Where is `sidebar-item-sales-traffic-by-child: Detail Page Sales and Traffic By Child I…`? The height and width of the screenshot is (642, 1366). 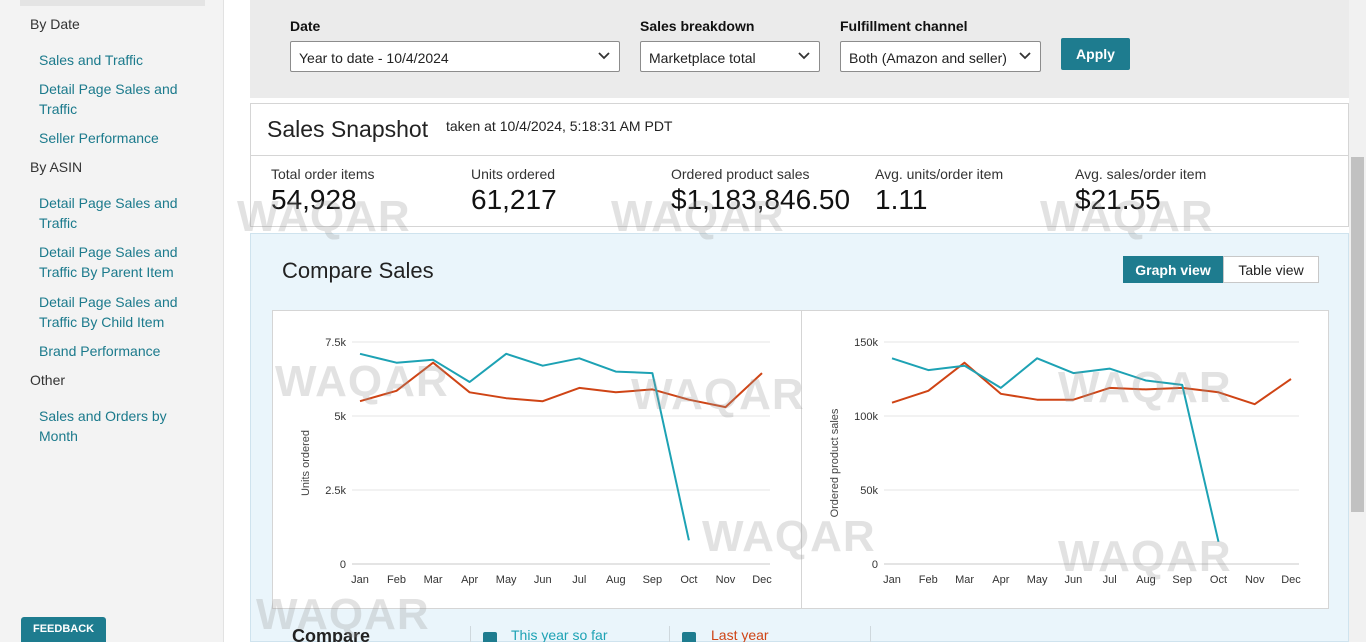 sidebar-item-sales-traffic-by-child: Detail Page Sales and Traffic By Child I… is located at coordinates (108, 312).